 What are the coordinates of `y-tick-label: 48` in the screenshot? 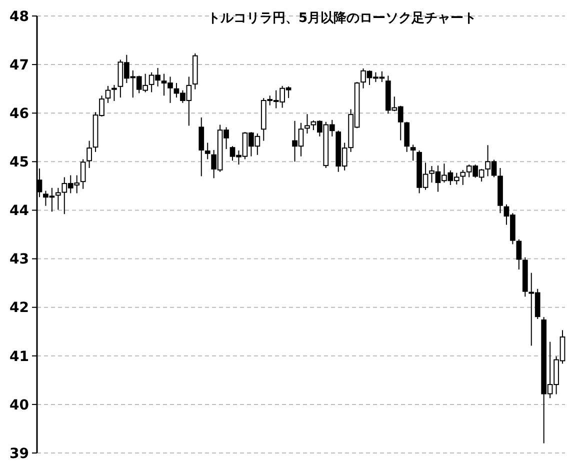 It's located at (19, 16).